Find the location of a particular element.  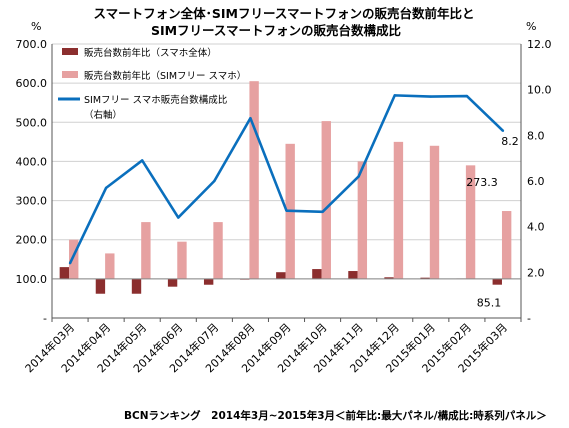

left-tick-label: 600.0 is located at coordinates (32, 83).